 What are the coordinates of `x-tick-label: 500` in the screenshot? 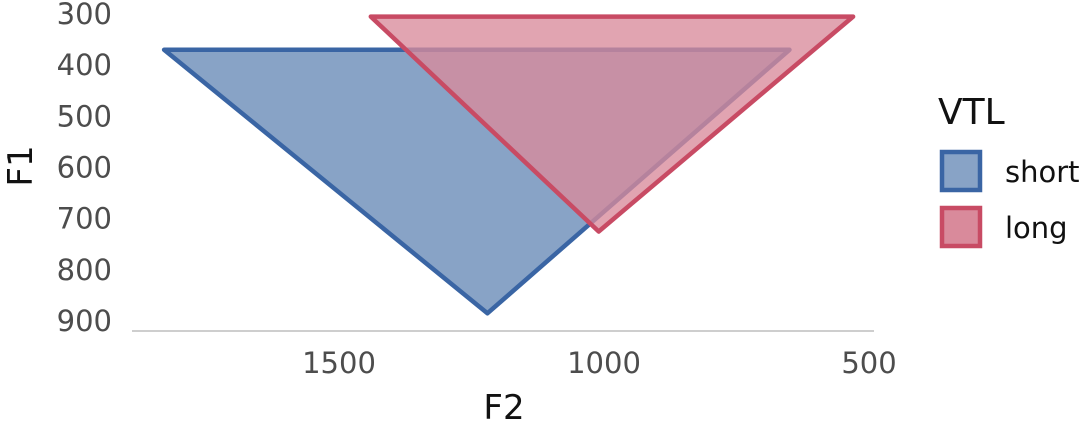 It's located at (868, 363).